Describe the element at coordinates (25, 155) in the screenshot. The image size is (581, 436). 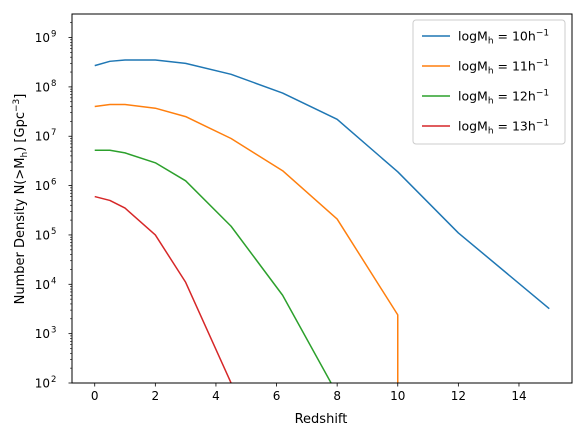
I see `y-axis-label-sub: h` at that location.